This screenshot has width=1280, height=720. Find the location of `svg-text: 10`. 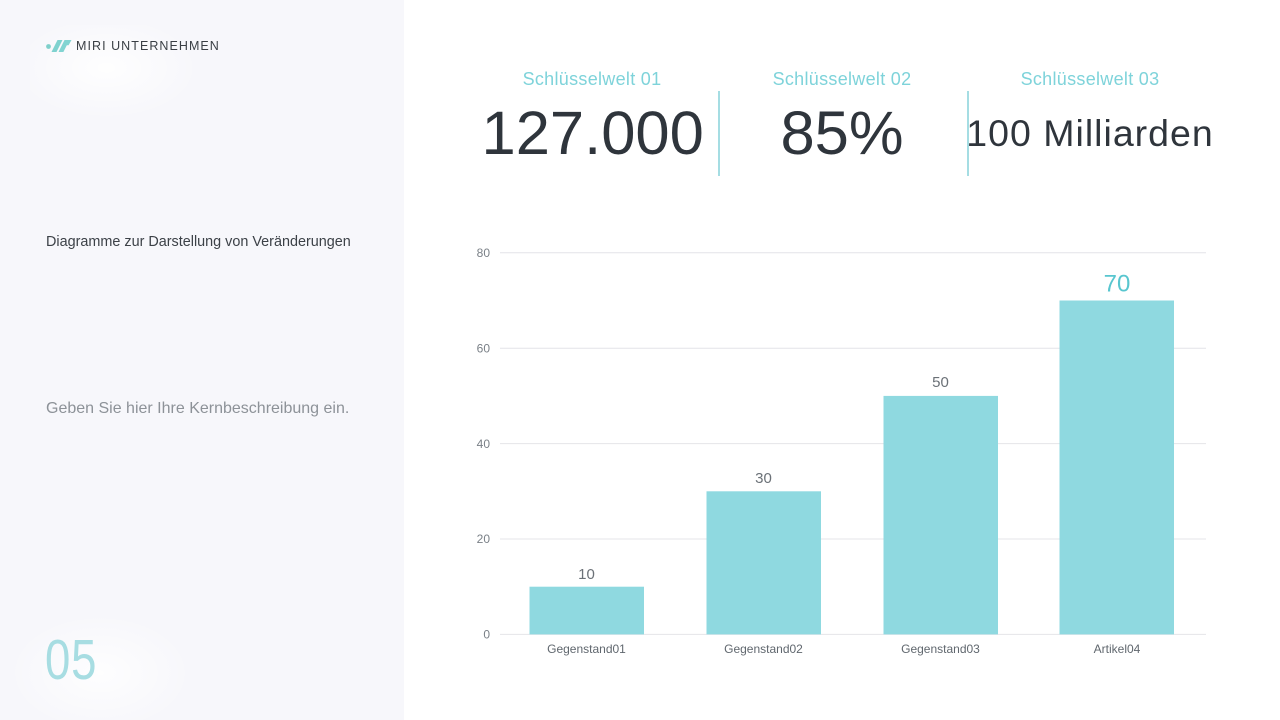

svg-text: 10 is located at coordinates (586, 574).